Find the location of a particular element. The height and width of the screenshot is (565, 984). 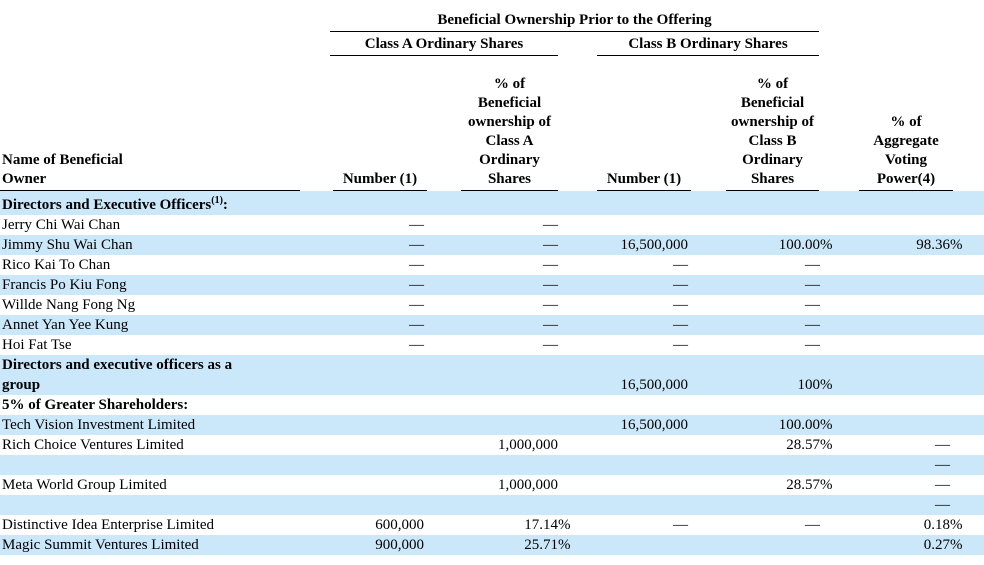

title-row-spacer is located at coordinates (909, 16).